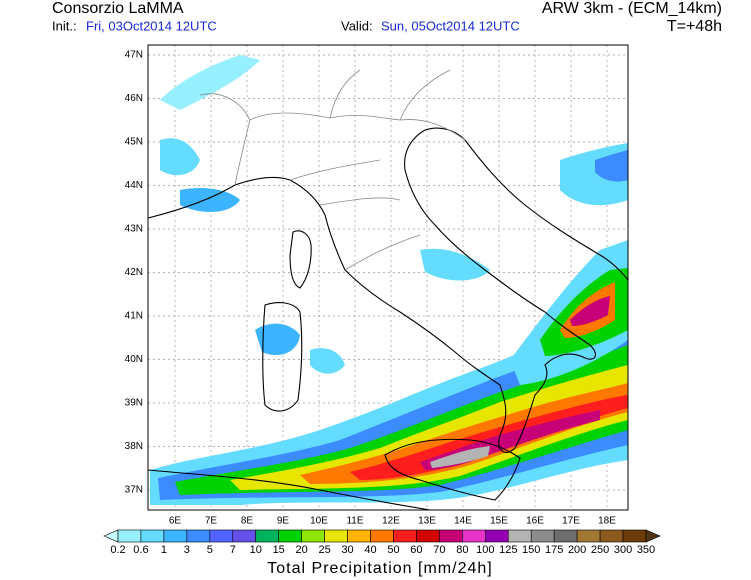  Describe the element at coordinates (632, 8) in the screenshot. I see `right-title: ARW 3km - (ECM_14km)` at that location.